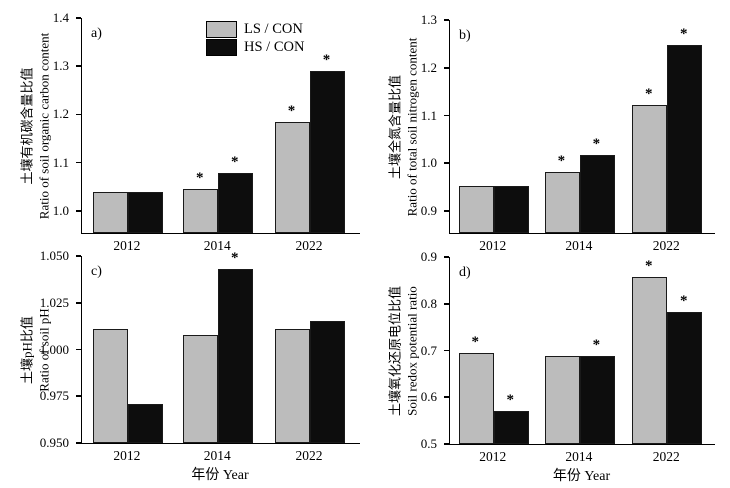  Describe the element at coordinates (54, 442) in the screenshot. I see `y-tick-label: 0.950` at that location.